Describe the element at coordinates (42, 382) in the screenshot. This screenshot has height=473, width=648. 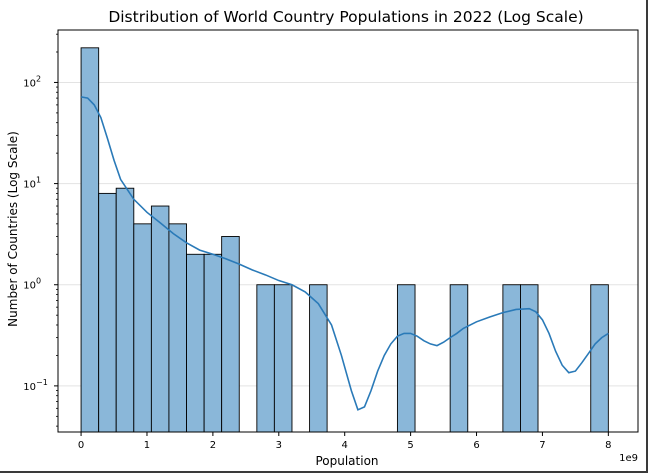
I see `y-tick-exponent: −1` at that location.